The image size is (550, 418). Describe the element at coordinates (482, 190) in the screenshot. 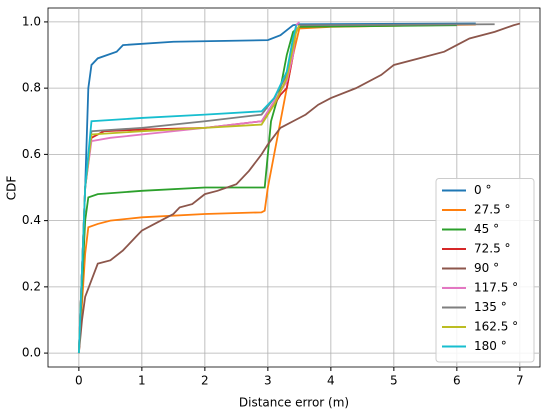

I see `legend-label: 0 °` at that location.